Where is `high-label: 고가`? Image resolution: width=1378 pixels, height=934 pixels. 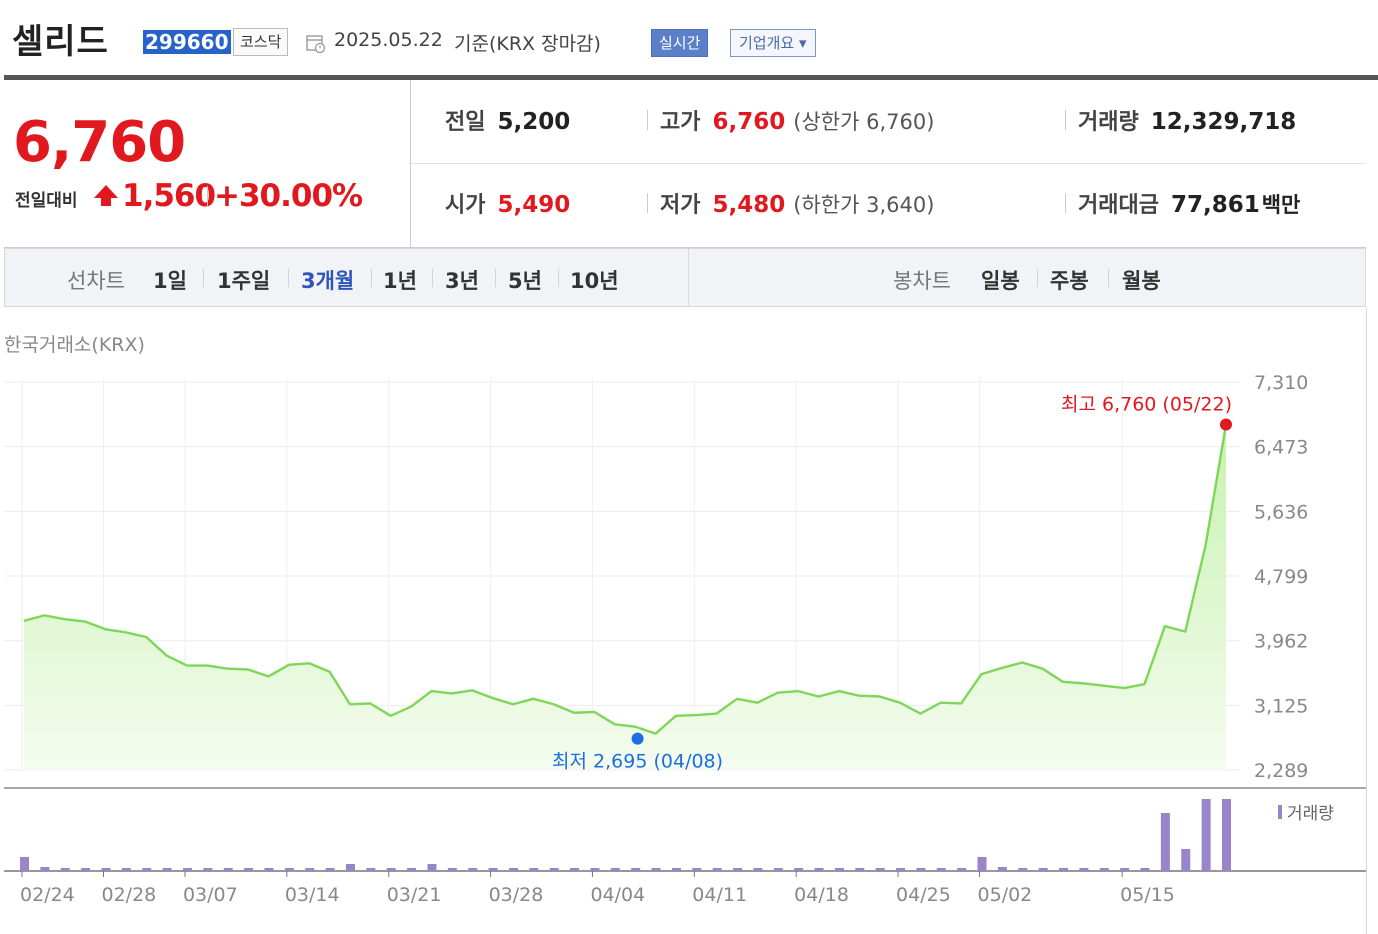 high-label: 고가 is located at coordinates (680, 122).